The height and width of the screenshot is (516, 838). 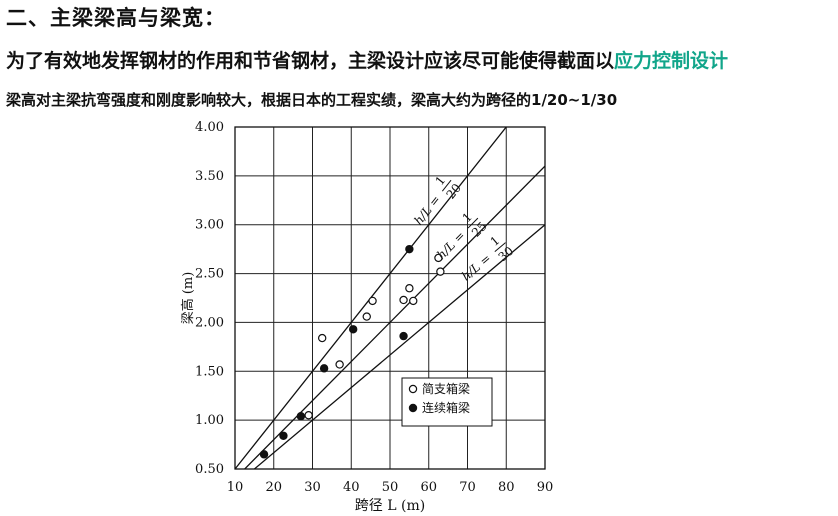 I want to click on x-tick-label: 20, so click(x=273, y=487).